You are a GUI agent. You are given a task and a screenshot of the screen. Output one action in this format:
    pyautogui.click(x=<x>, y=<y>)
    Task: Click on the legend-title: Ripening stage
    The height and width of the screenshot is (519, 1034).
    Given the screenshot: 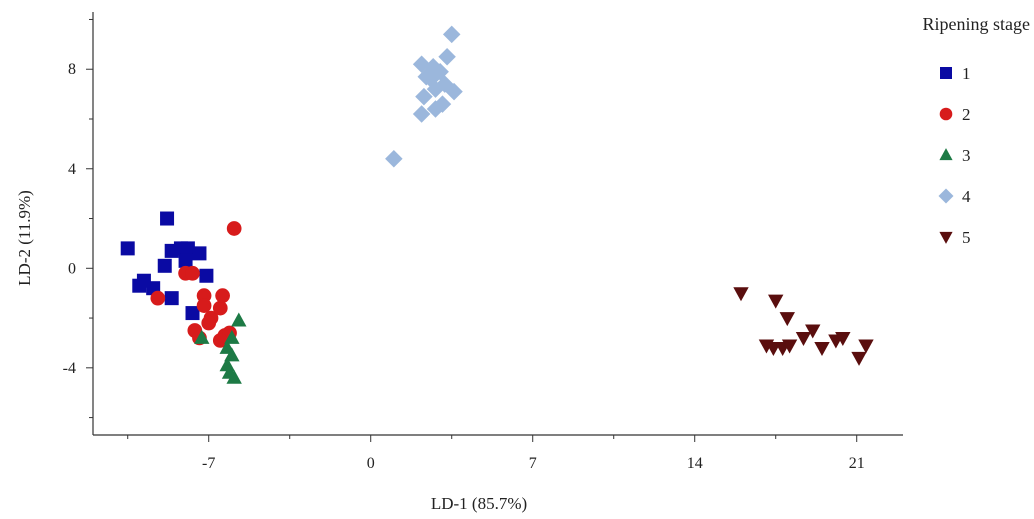 What is the action you would take?
    pyautogui.click(x=976, y=24)
    